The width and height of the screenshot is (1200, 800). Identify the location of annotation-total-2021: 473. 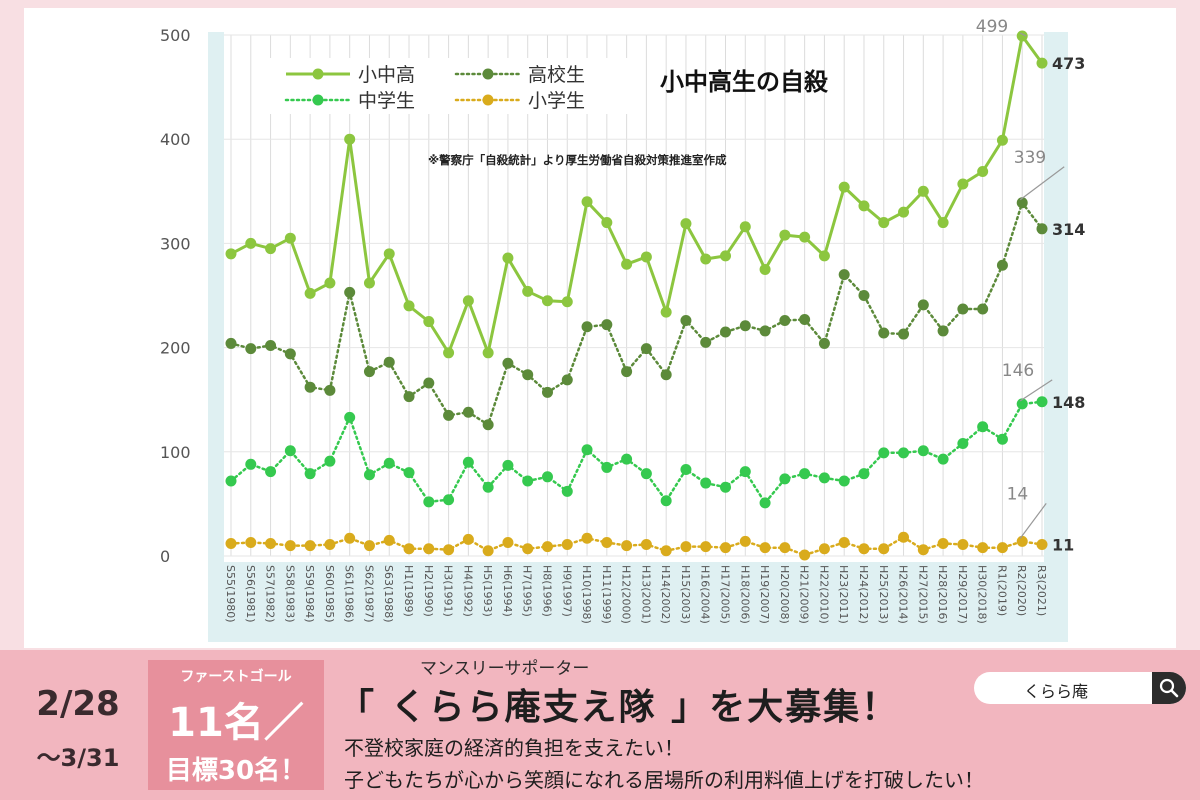
(1068, 63).